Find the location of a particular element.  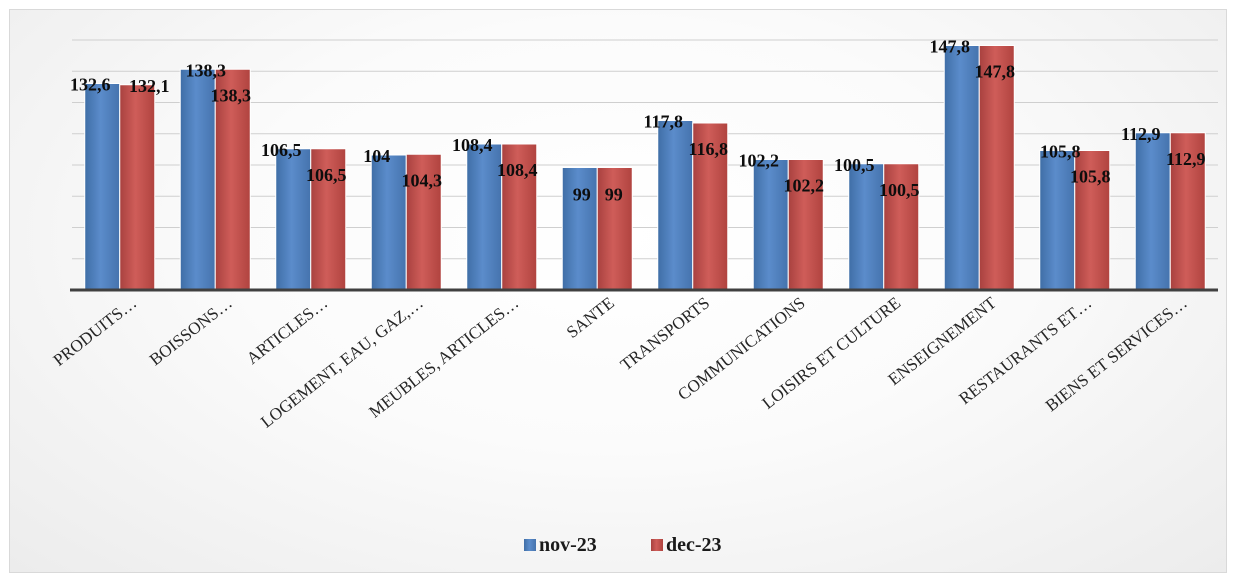

data-label-dec-3: 104,3 is located at coordinates (422, 180).